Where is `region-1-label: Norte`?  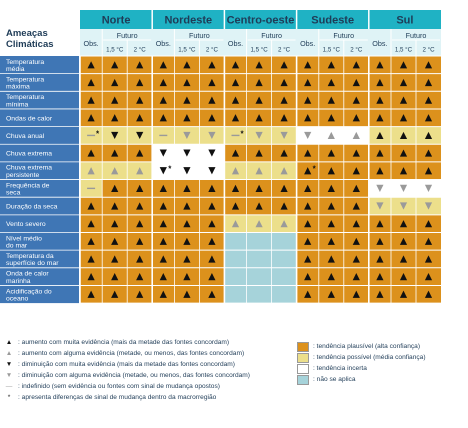 region-1-label: Norte is located at coordinates (116, 21).